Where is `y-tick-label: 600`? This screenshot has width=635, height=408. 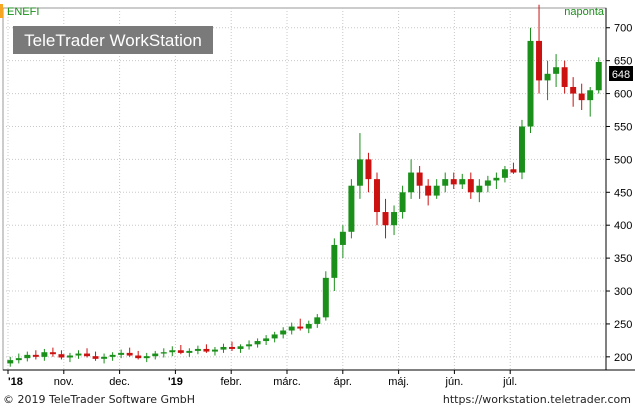 y-tick-label: 600 is located at coordinates (623, 95).